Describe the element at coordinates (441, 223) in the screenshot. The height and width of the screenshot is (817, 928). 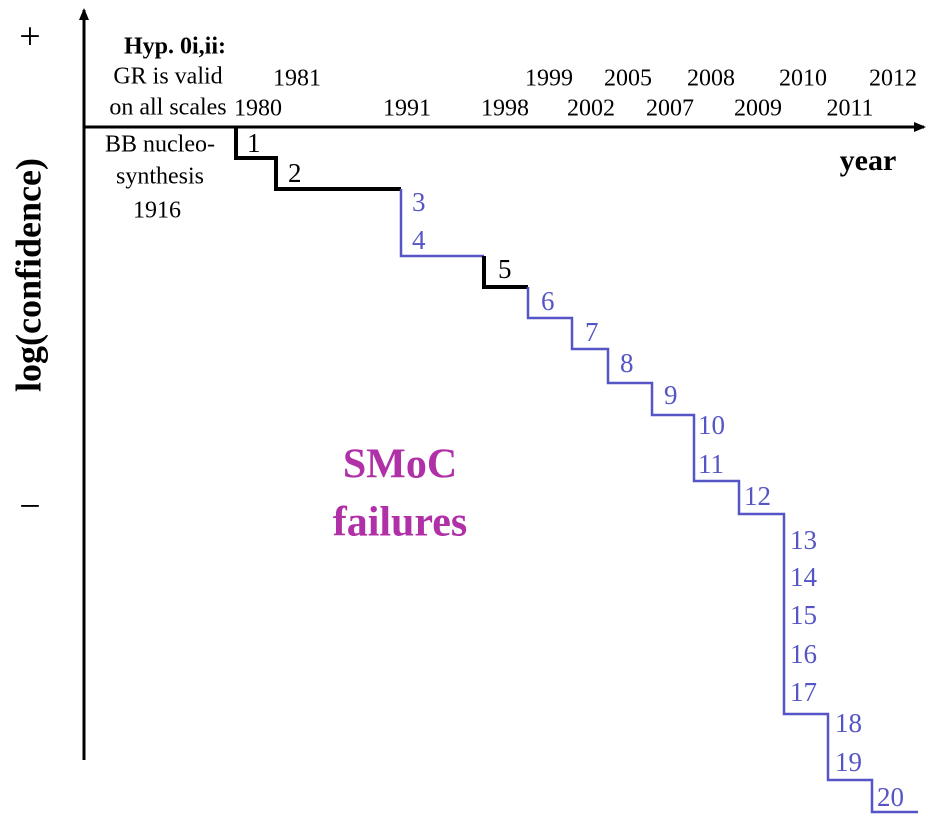
I see `step-blue` at that location.